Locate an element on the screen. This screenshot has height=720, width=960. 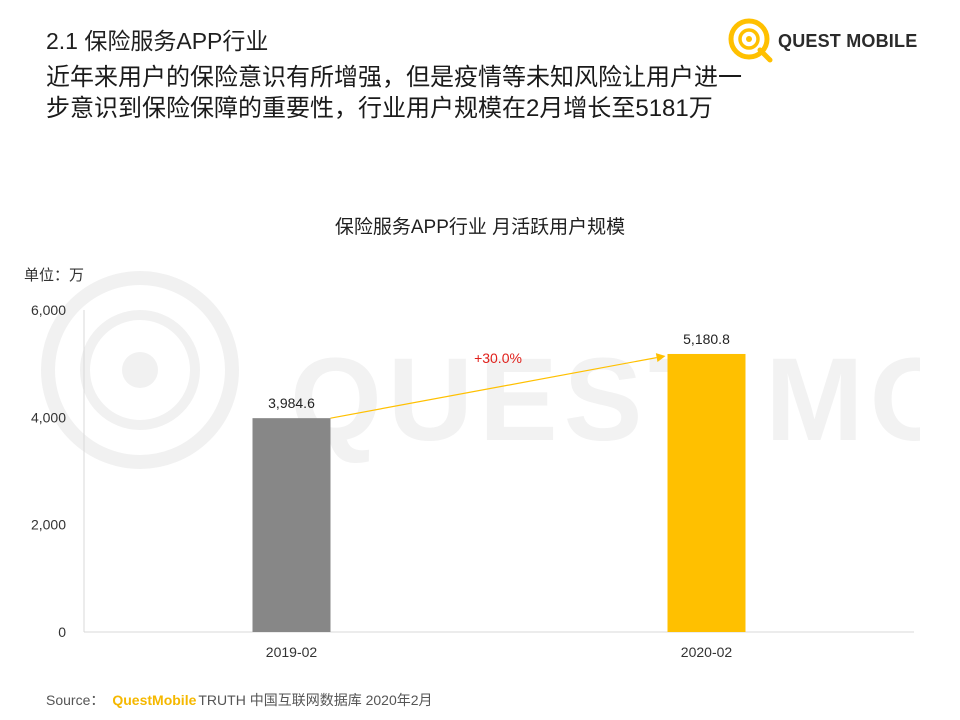
y-tick-label: 4,000 is located at coordinates (48, 417).